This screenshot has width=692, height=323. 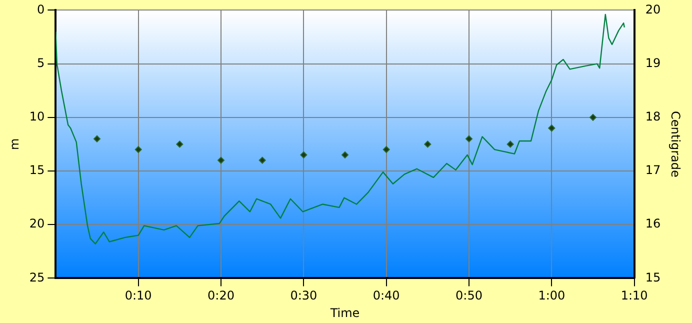 I want to click on x-tick-label: 0:50, so click(x=469, y=295).